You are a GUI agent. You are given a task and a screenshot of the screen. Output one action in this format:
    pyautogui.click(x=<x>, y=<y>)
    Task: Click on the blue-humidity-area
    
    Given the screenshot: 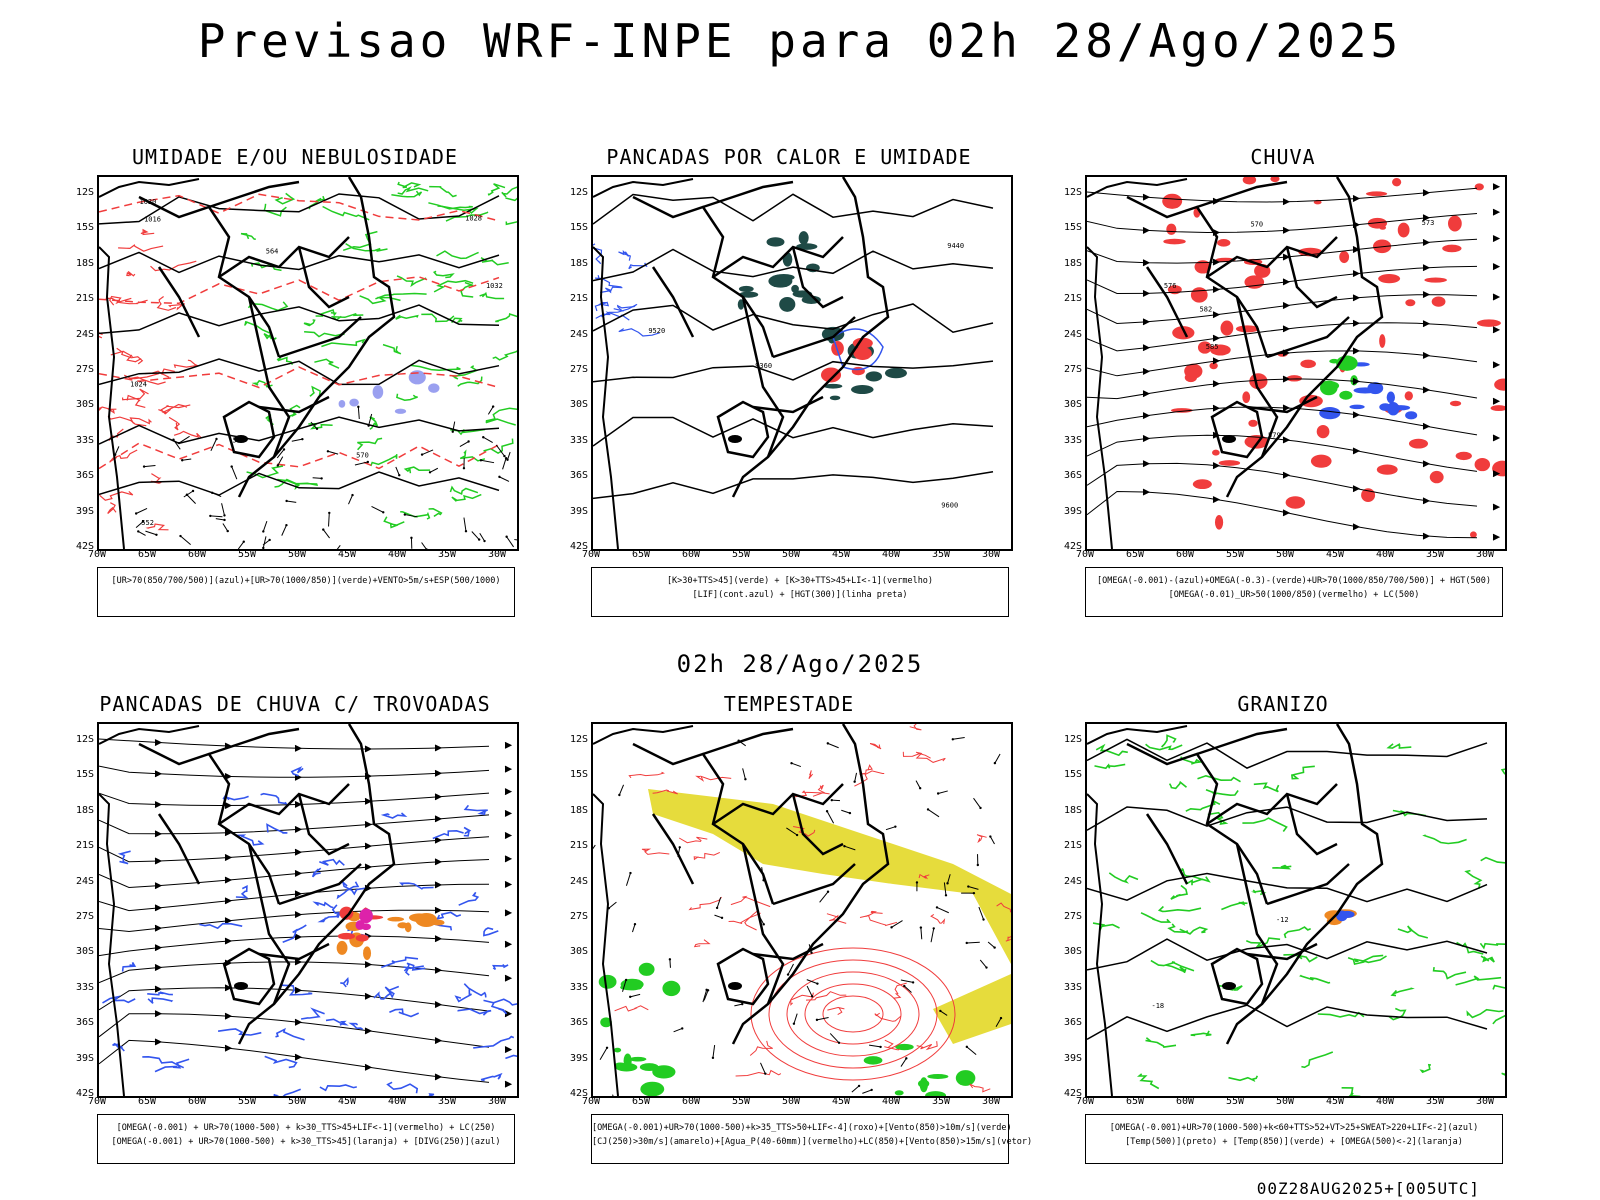 What is the action you would take?
    pyautogui.click(x=378, y=392)
    